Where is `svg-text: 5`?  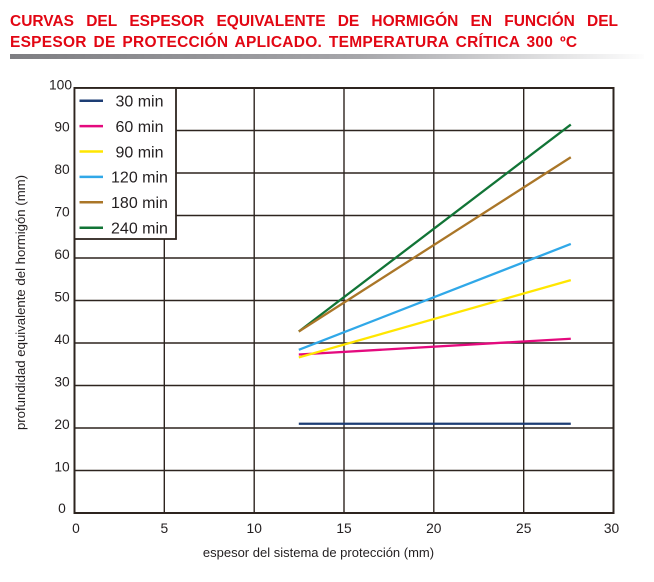 svg-text: 5 is located at coordinates (164, 528).